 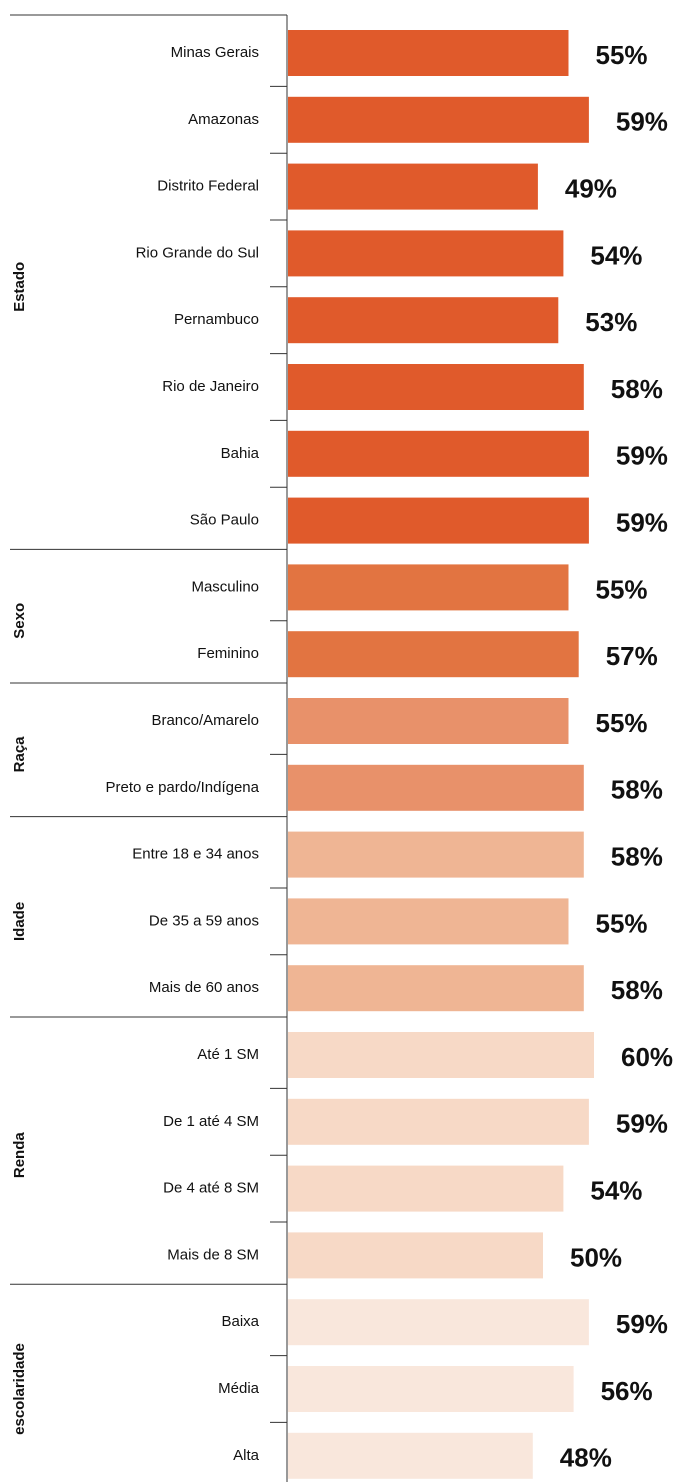 I want to click on category-label: Mais de 8 SM, so click(x=213, y=1254).